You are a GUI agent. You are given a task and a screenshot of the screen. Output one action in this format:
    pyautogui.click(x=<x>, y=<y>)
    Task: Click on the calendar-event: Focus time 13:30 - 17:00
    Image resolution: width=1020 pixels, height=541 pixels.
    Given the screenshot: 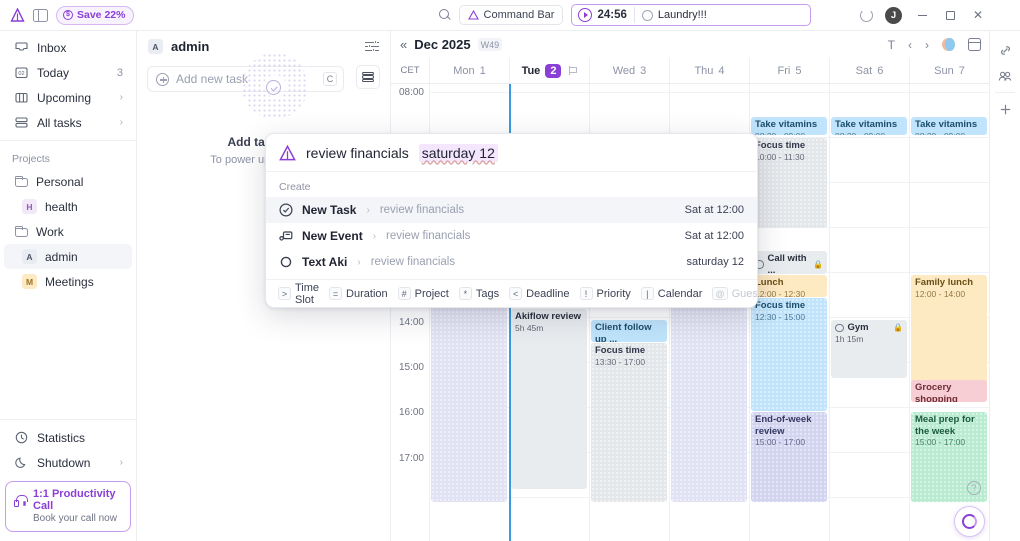 What is the action you would take?
    pyautogui.click(x=629, y=422)
    